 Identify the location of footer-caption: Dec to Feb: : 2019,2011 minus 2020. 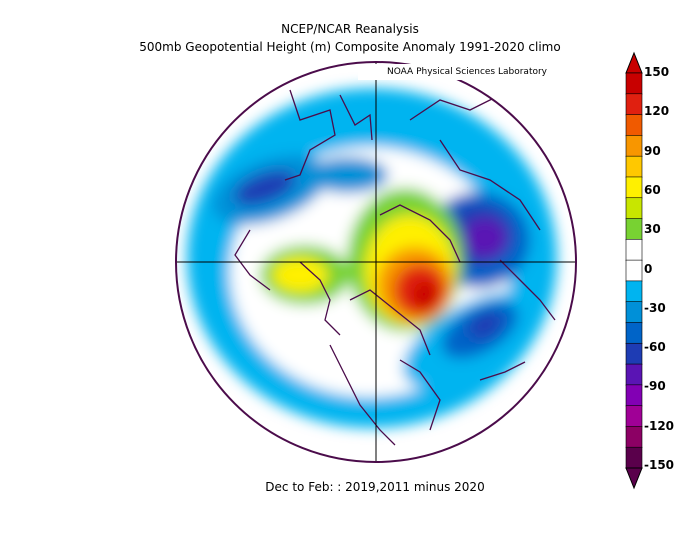
(375, 487).